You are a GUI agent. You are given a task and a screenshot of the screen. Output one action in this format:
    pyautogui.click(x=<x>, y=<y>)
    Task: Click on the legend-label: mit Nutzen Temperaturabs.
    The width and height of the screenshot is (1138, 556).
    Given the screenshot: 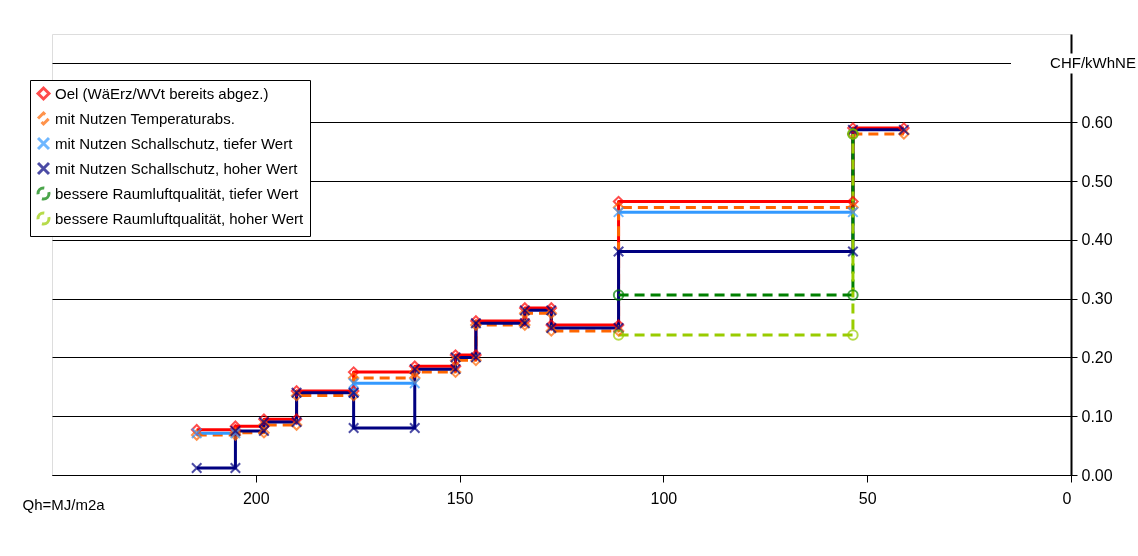 What is the action you would take?
    pyautogui.click(x=145, y=118)
    